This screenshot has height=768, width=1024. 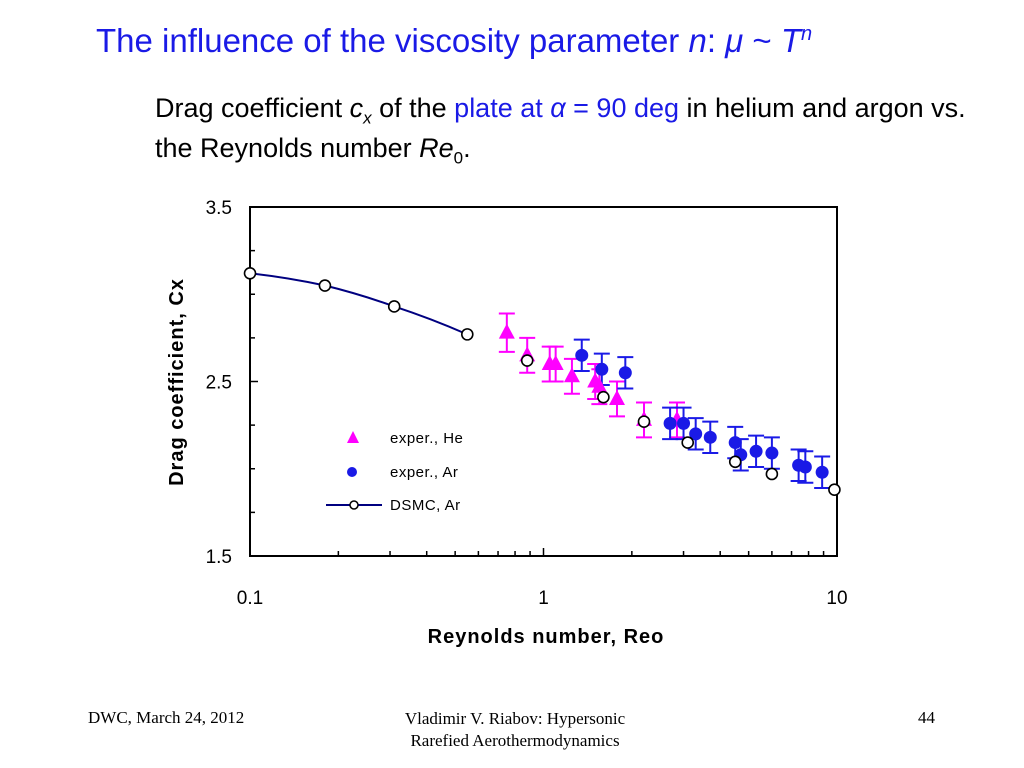 What do you see at coordinates (926, 717) in the screenshot?
I see `page-number: 44` at bounding box center [926, 717].